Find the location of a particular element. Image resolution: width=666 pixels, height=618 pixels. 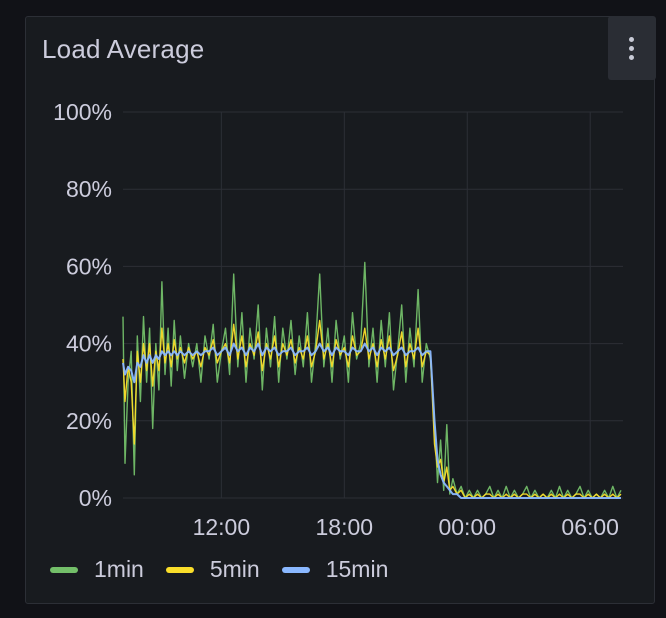

y-tick-label: 40% is located at coordinates (89, 344).